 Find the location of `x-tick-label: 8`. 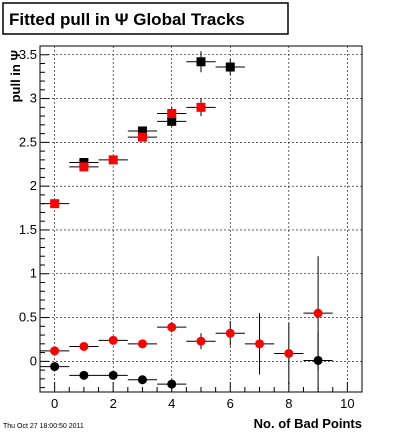

x-tick-label: 8 is located at coordinates (288, 403).